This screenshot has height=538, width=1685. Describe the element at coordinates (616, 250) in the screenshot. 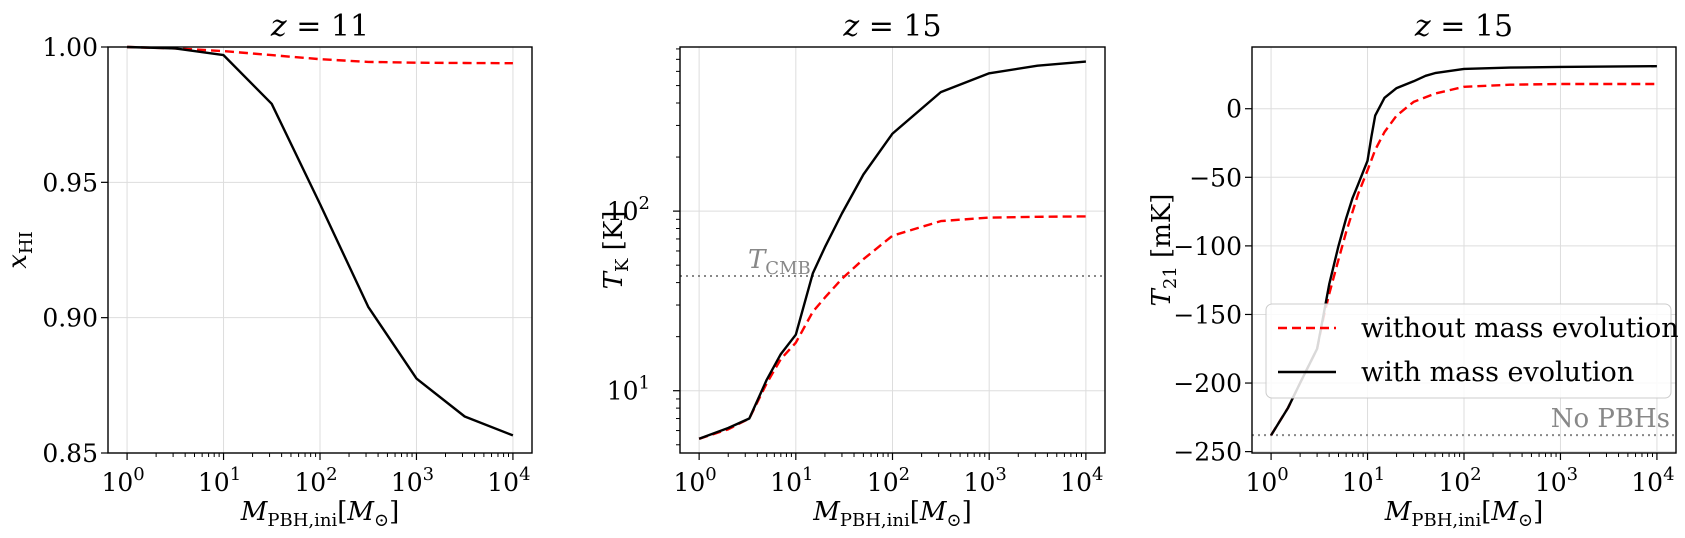

I see `y-axis-label: TK [K]` at that location.